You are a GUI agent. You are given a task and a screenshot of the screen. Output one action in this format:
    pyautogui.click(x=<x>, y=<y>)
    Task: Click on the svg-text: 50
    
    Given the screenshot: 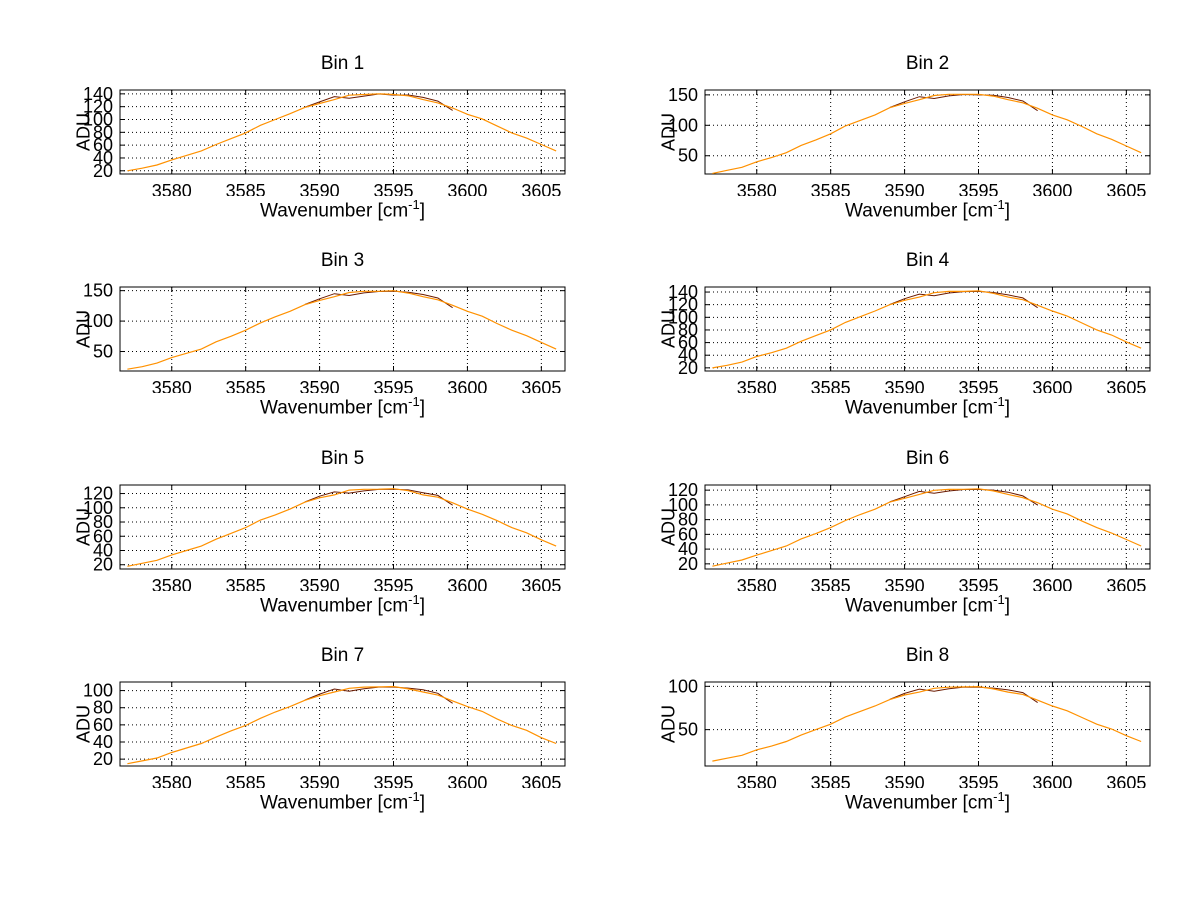 What is the action you would take?
    pyautogui.click(x=688, y=156)
    